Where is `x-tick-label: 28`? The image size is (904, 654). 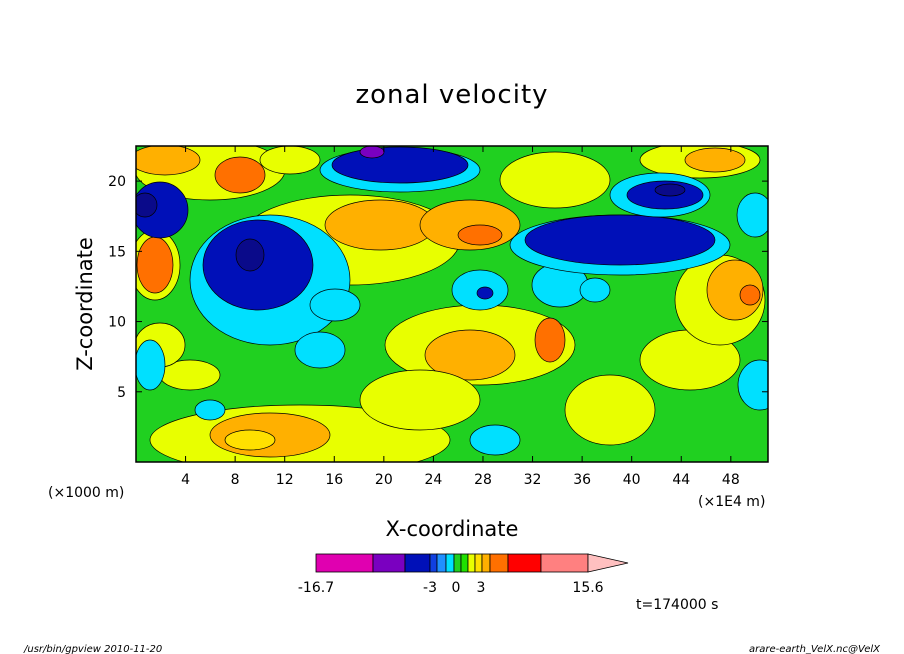 x-tick-label: 28 is located at coordinates (483, 480).